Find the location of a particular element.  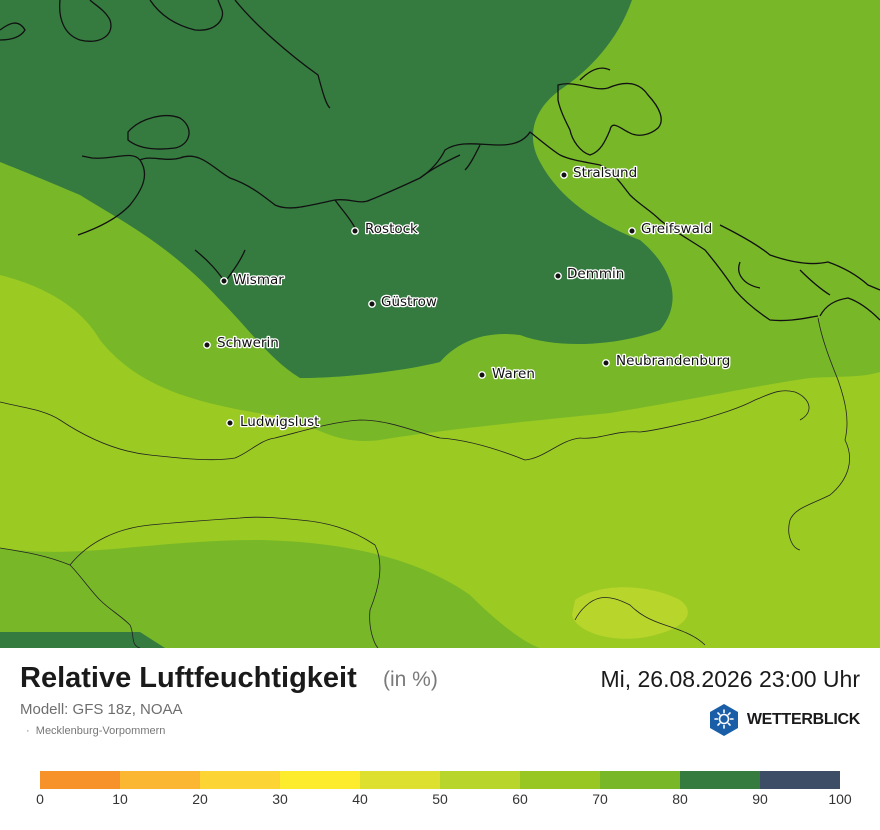

city-label: Greifswald is located at coordinates (676, 229).